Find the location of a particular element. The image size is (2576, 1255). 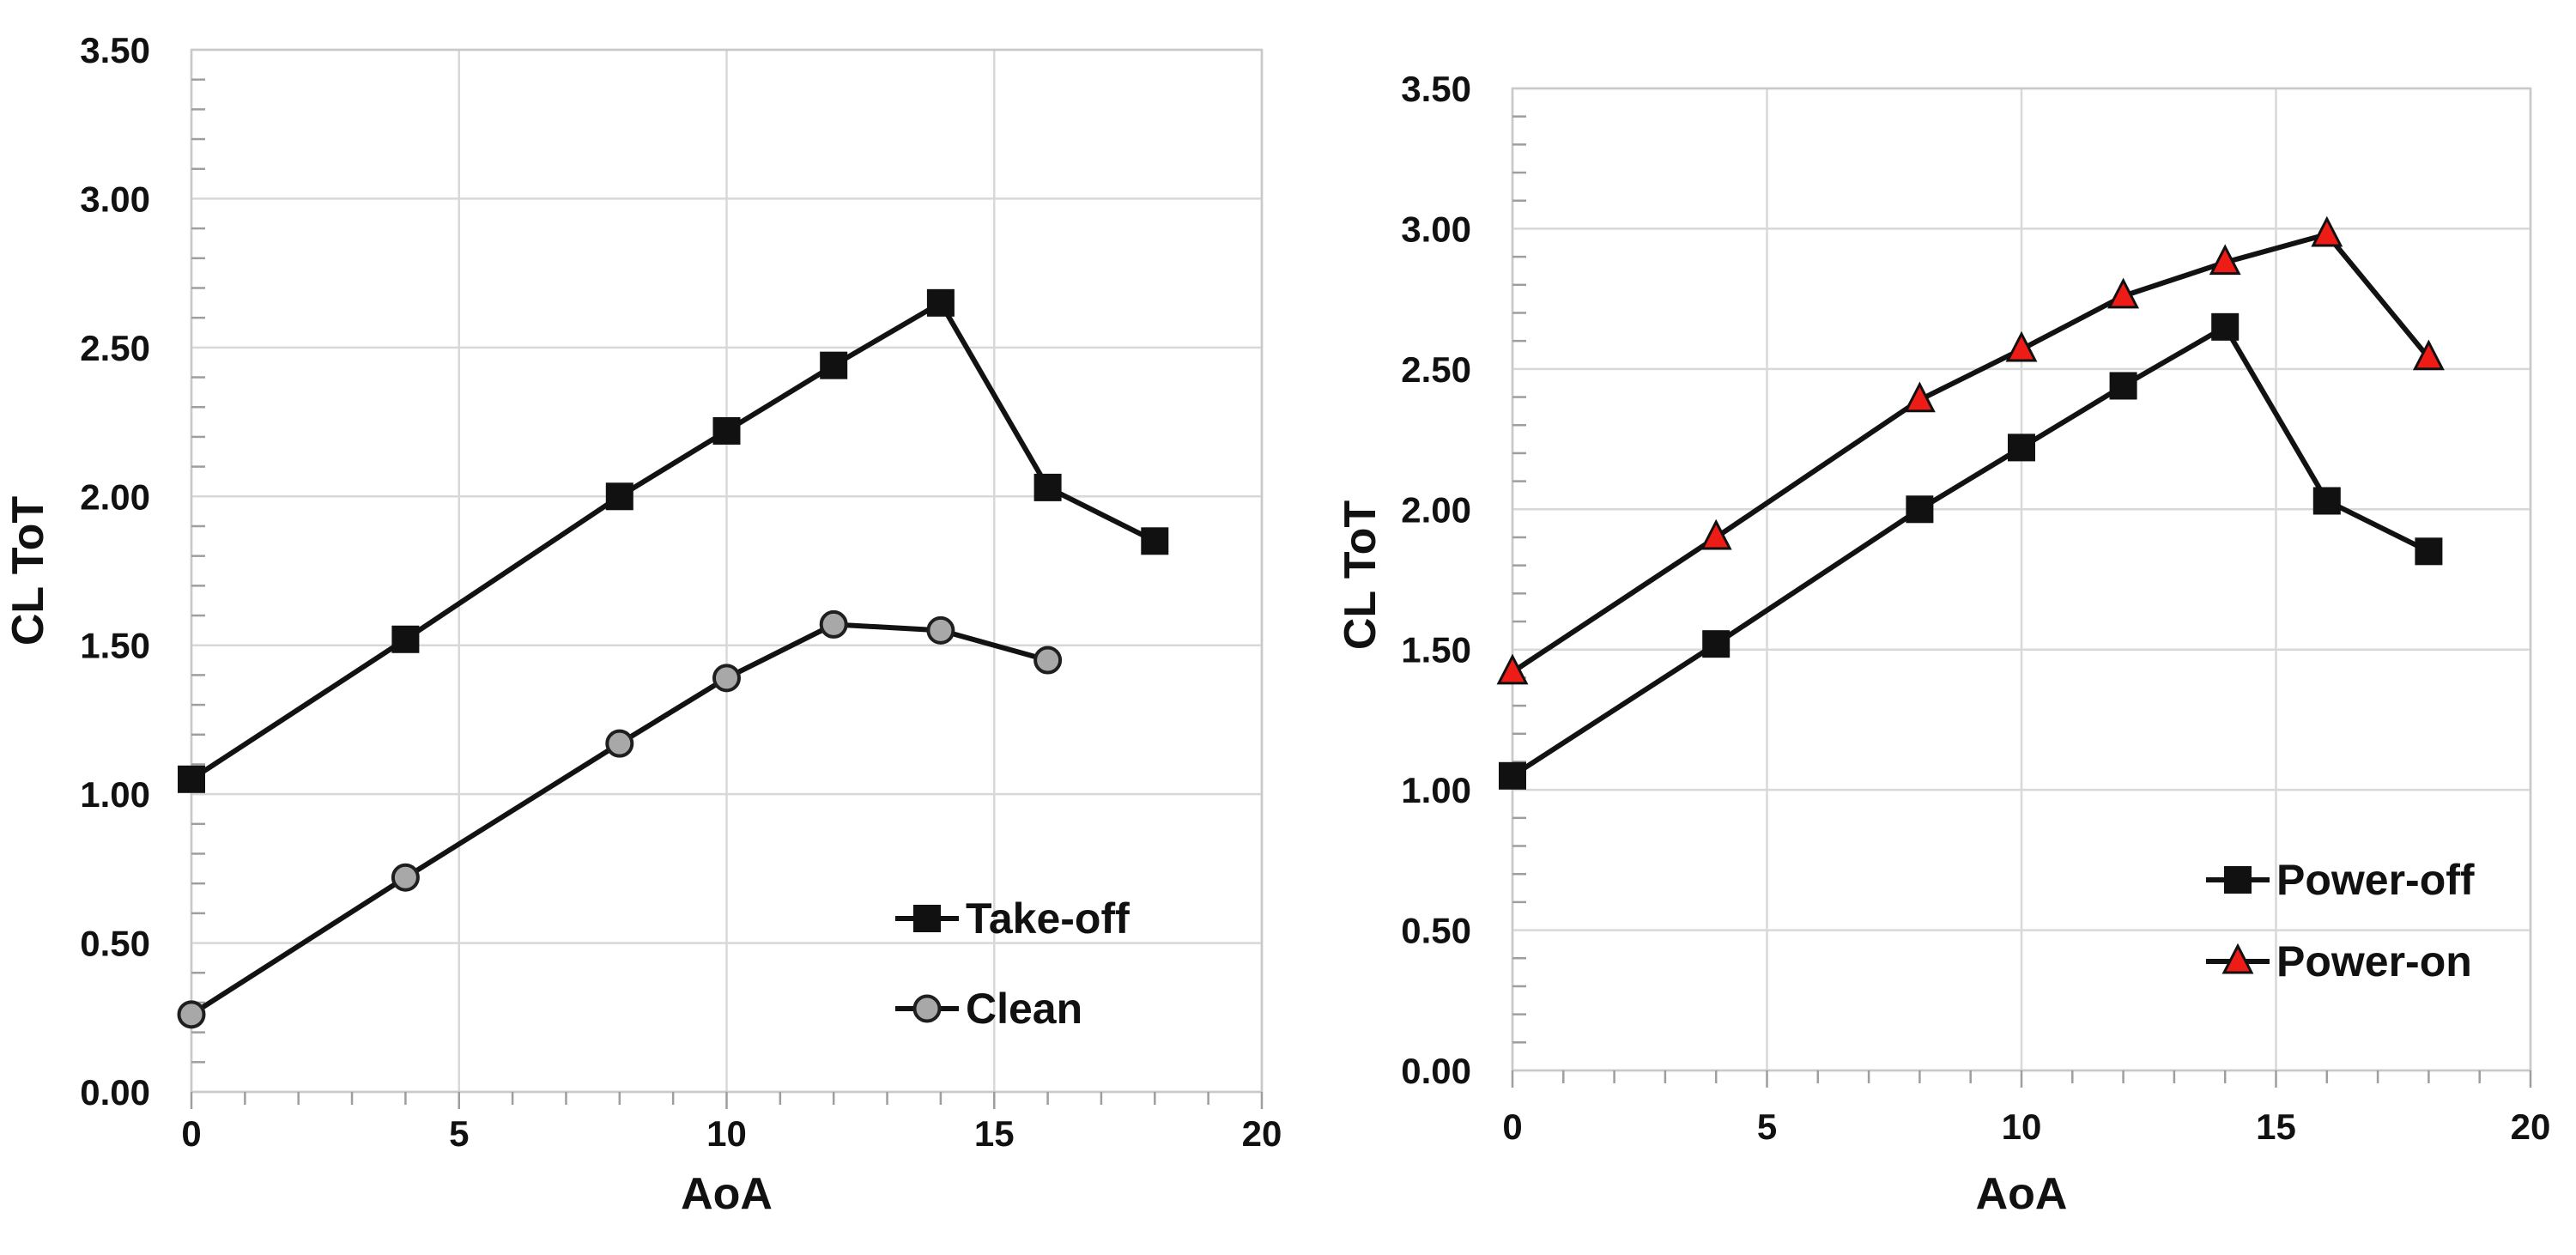

legend-entry-power-on: Power-on is located at coordinates (2339, 961).